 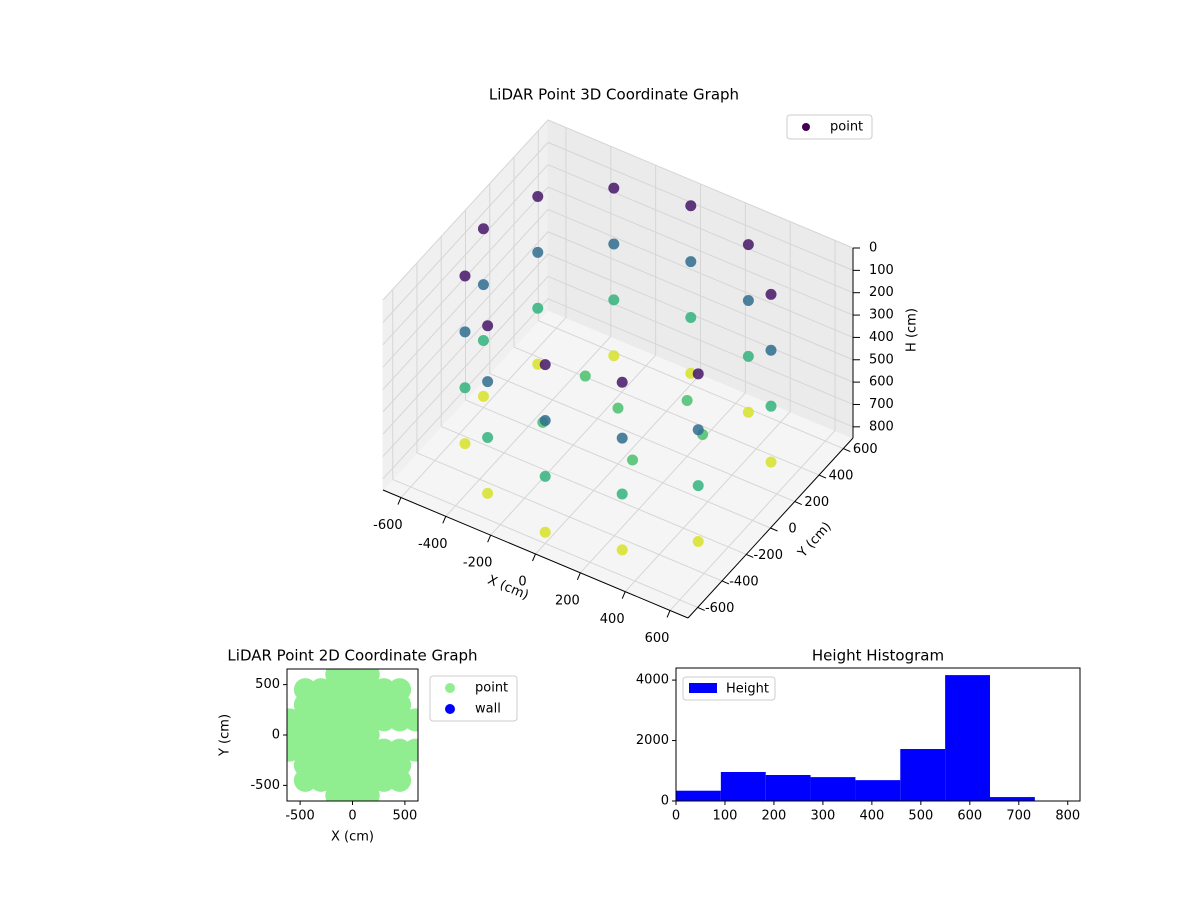 What do you see at coordinates (829, 127) in the screenshot?
I see `legend-box` at bounding box center [829, 127].